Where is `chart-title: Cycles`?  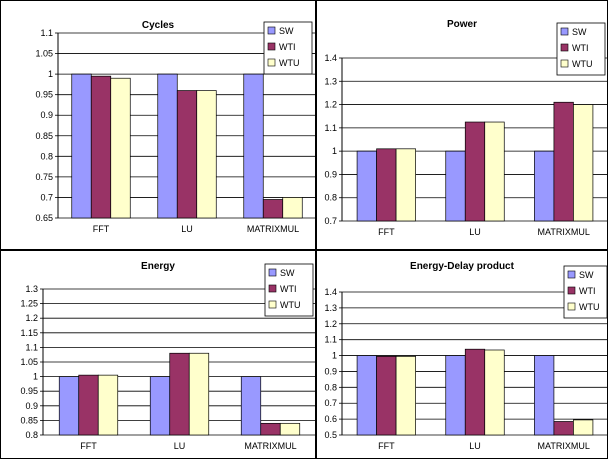 chart-title: Cycles is located at coordinates (158, 25).